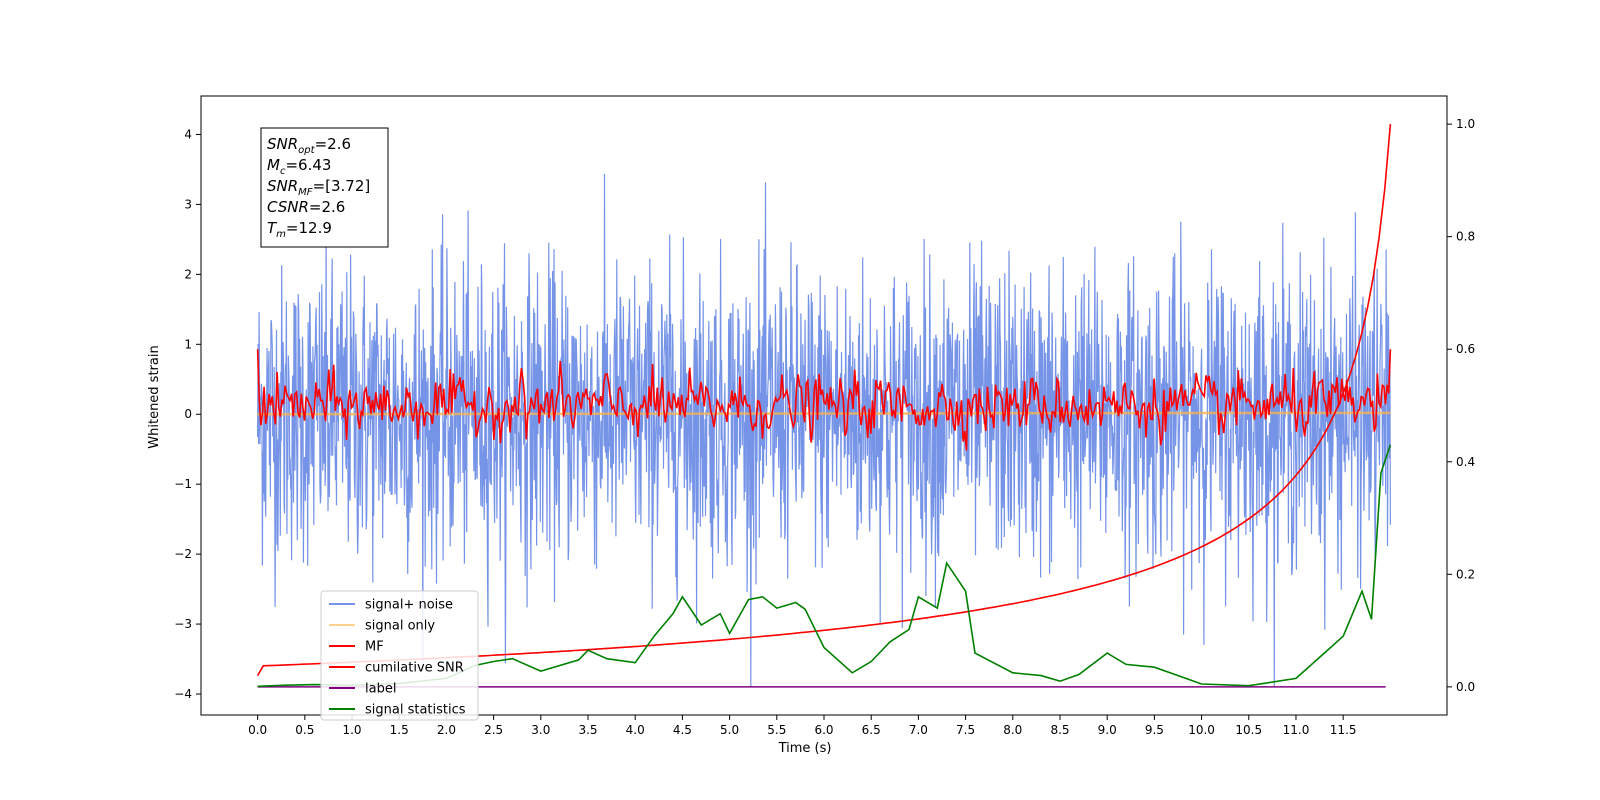 The height and width of the screenshot is (800, 1600). What do you see at coordinates (304, 730) in the screenshot?
I see `x-tick-label: 0.5` at bounding box center [304, 730].